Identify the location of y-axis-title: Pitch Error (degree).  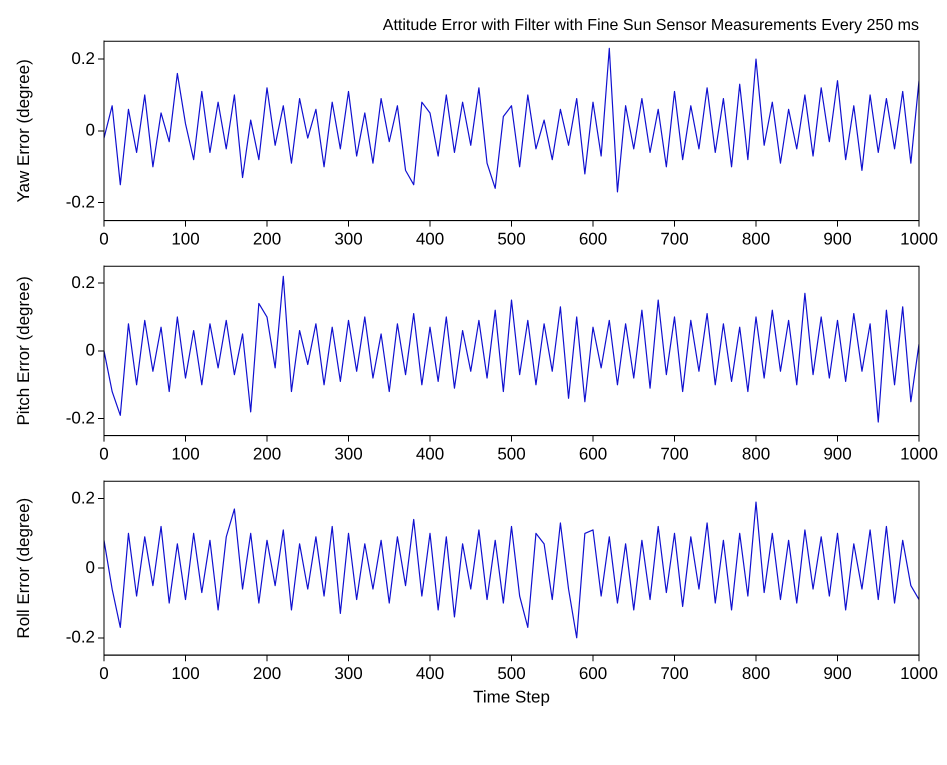
(23, 351).